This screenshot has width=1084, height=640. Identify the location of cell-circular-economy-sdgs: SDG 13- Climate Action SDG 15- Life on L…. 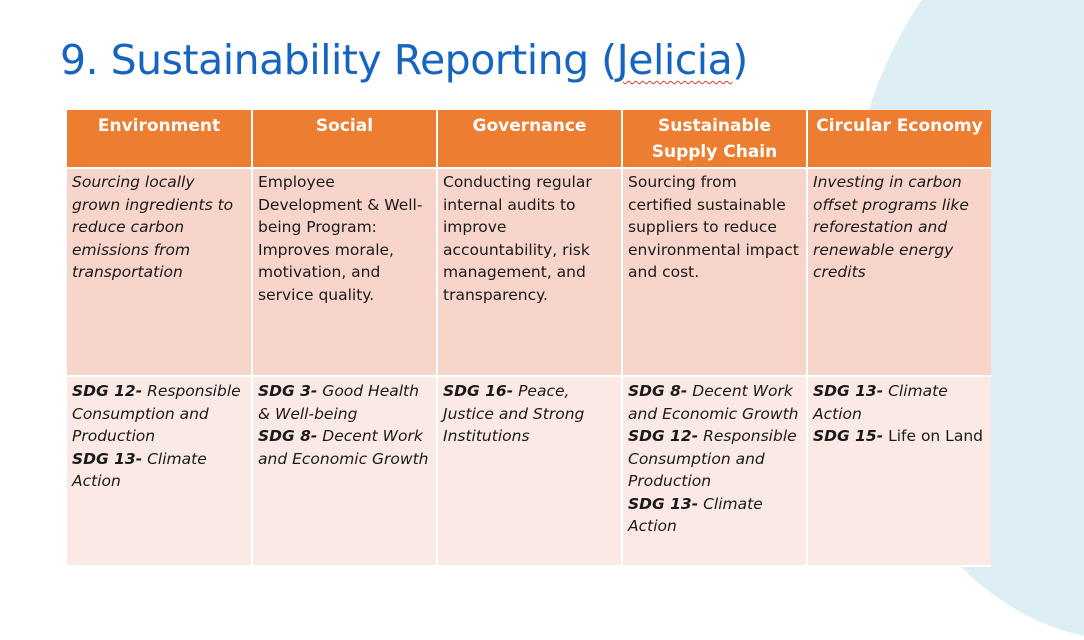
(899, 471).